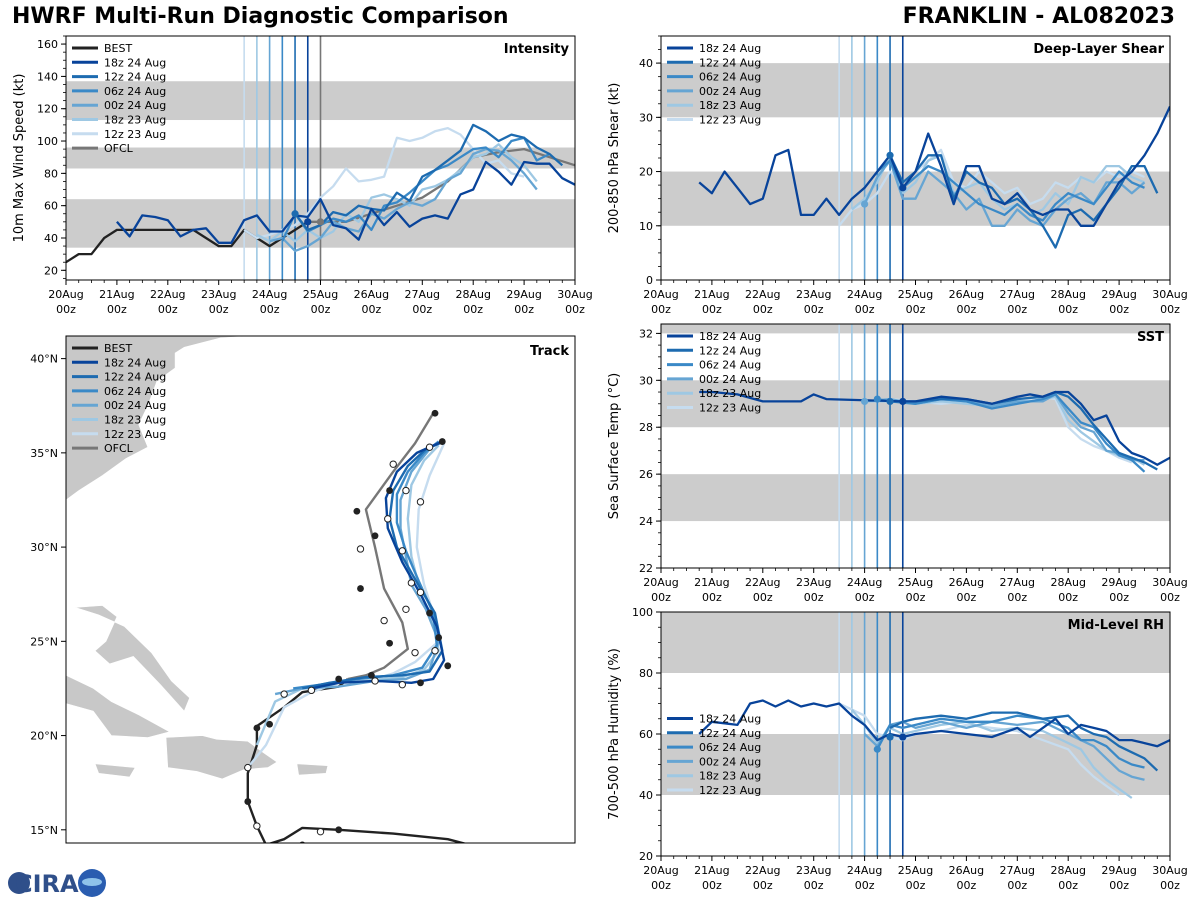 The height and width of the screenshot is (900, 1200). I want to click on hispaniola-land, so click(221, 757).